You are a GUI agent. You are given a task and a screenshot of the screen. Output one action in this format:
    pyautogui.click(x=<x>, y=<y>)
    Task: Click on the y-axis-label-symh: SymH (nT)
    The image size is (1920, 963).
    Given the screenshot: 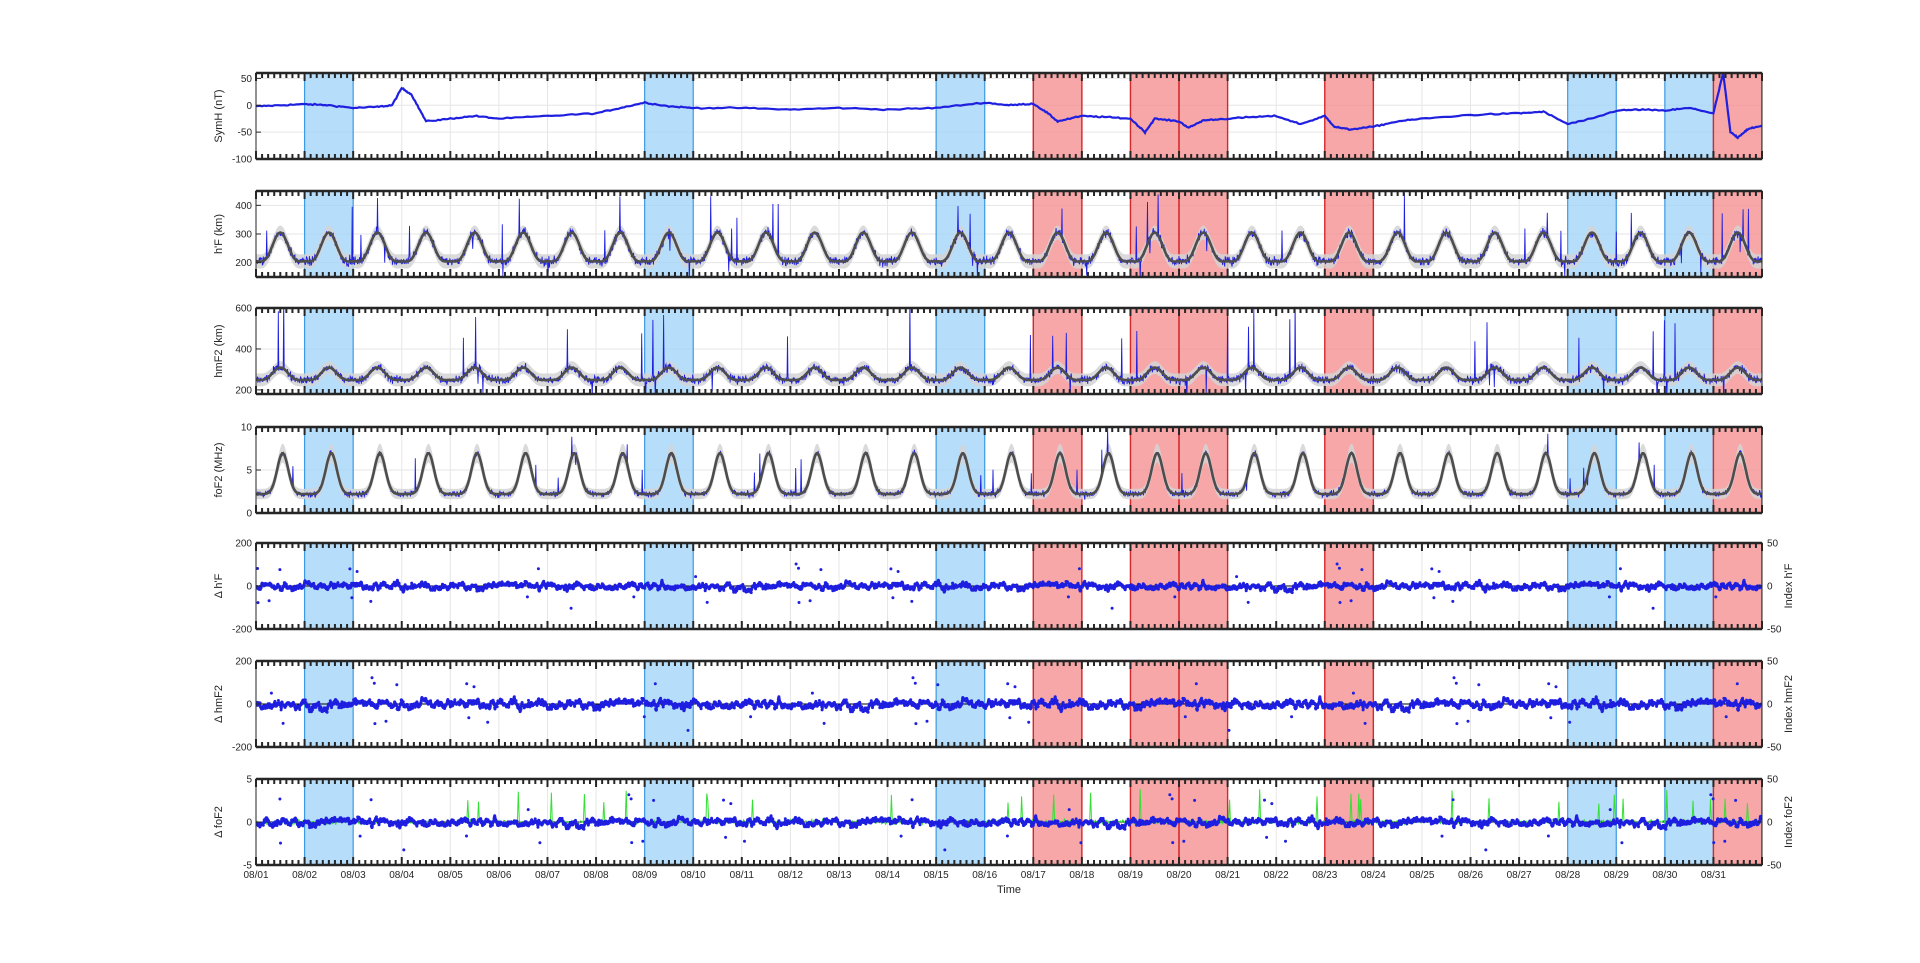 What is the action you would take?
    pyautogui.click(x=219, y=115)
    